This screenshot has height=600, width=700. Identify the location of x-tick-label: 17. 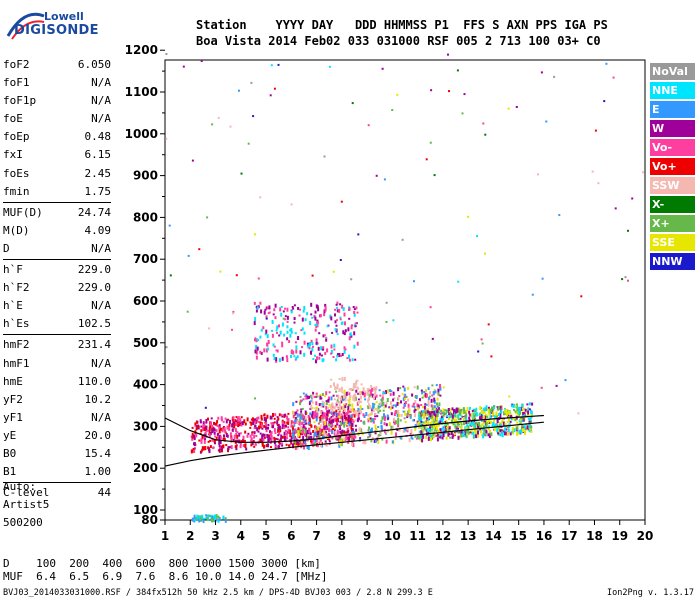
(569, 536).